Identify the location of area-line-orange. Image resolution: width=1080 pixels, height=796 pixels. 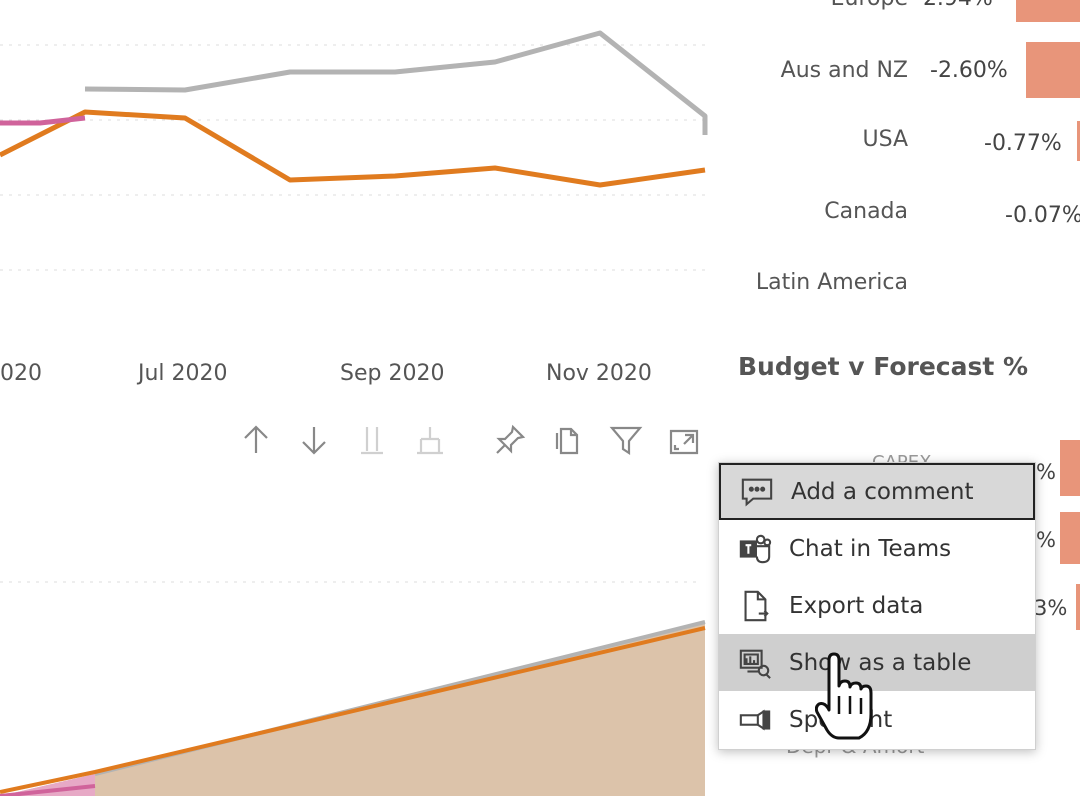
(353, 710).